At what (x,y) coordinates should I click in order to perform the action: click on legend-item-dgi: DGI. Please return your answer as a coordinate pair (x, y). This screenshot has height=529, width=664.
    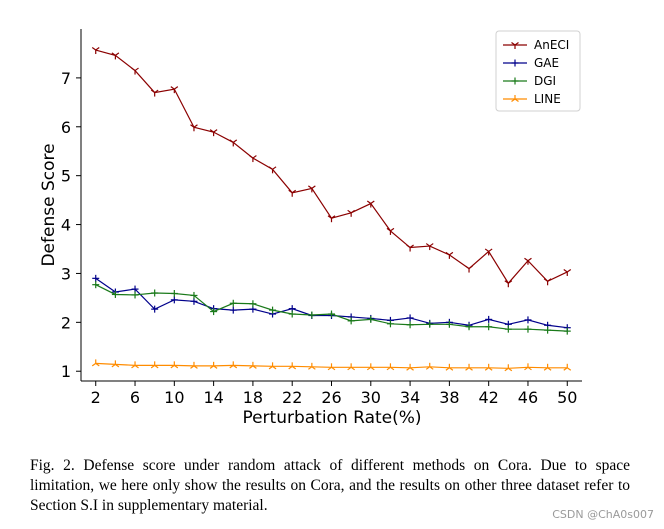
    Looking at the image, I should click on (529, 81).